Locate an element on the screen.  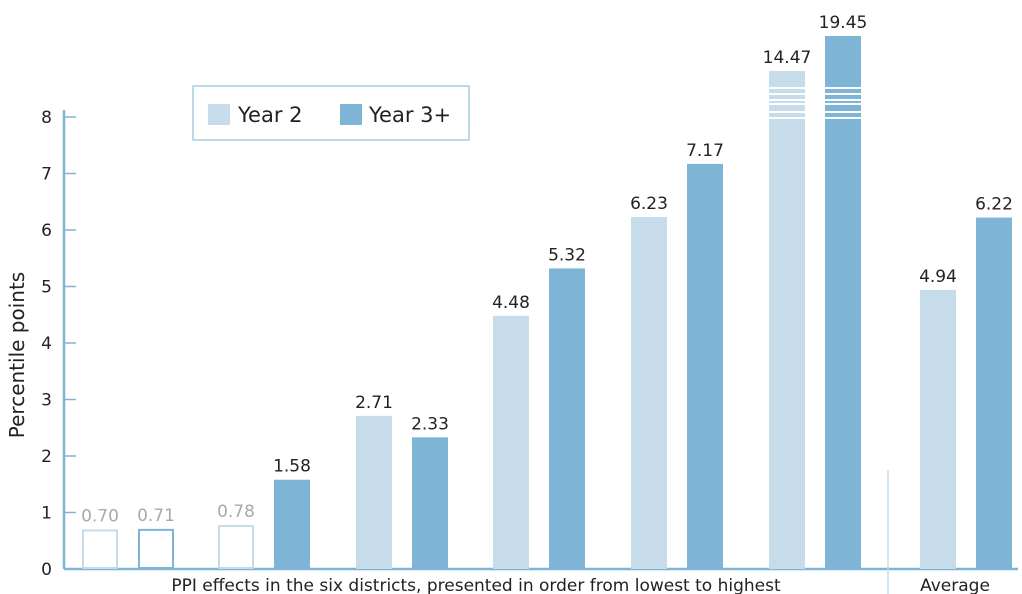
y-tick-label: 6 is located at coordinates (46, 231).